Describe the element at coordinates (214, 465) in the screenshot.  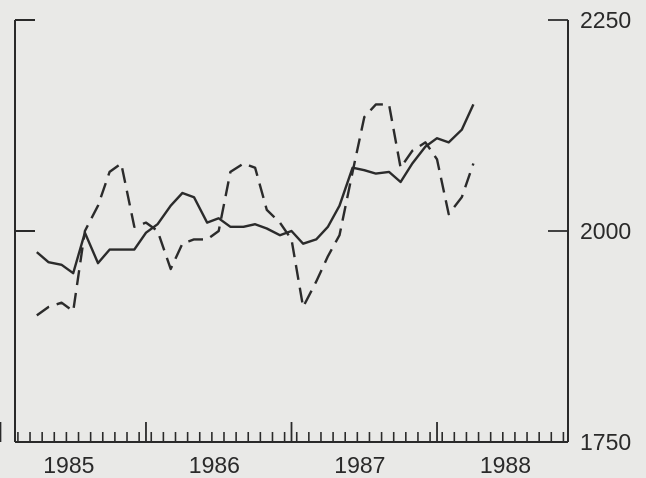
I see `x-tick-label: 1986` at that location.